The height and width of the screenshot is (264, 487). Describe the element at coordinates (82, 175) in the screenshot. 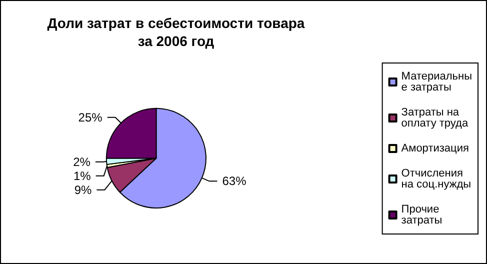

I see `data-label: 1%` at that location.